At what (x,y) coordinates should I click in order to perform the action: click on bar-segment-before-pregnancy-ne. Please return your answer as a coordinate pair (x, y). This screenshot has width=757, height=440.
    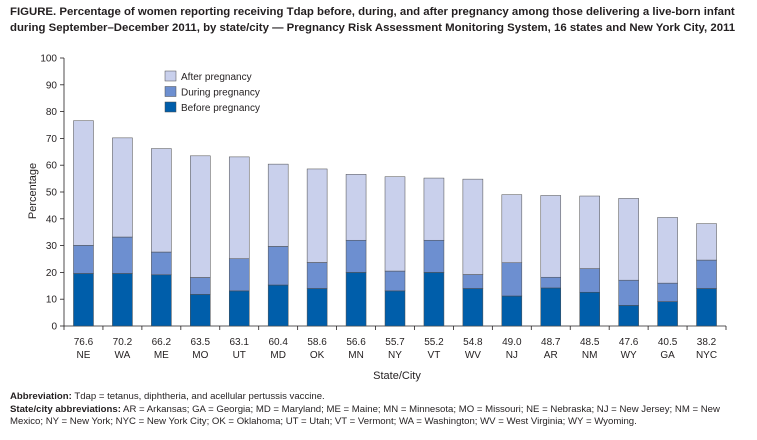
    Looking at the image, I should click on (83, 300).